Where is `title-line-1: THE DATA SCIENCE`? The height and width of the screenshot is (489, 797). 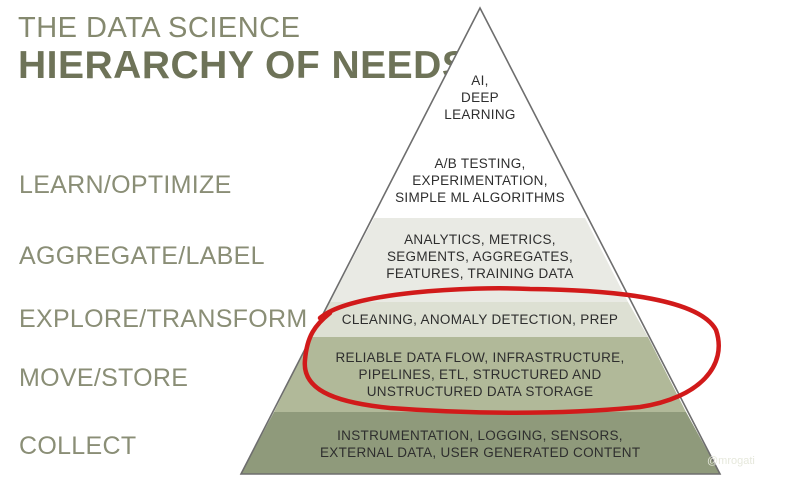
title-line-1: THE DATA SCIENCE is located at coordinates (159, 28).